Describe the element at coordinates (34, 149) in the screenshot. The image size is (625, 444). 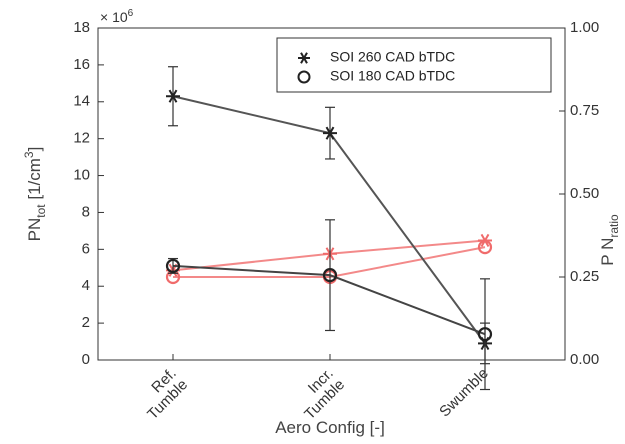
I see `y-left-title-end: ]` at that location.